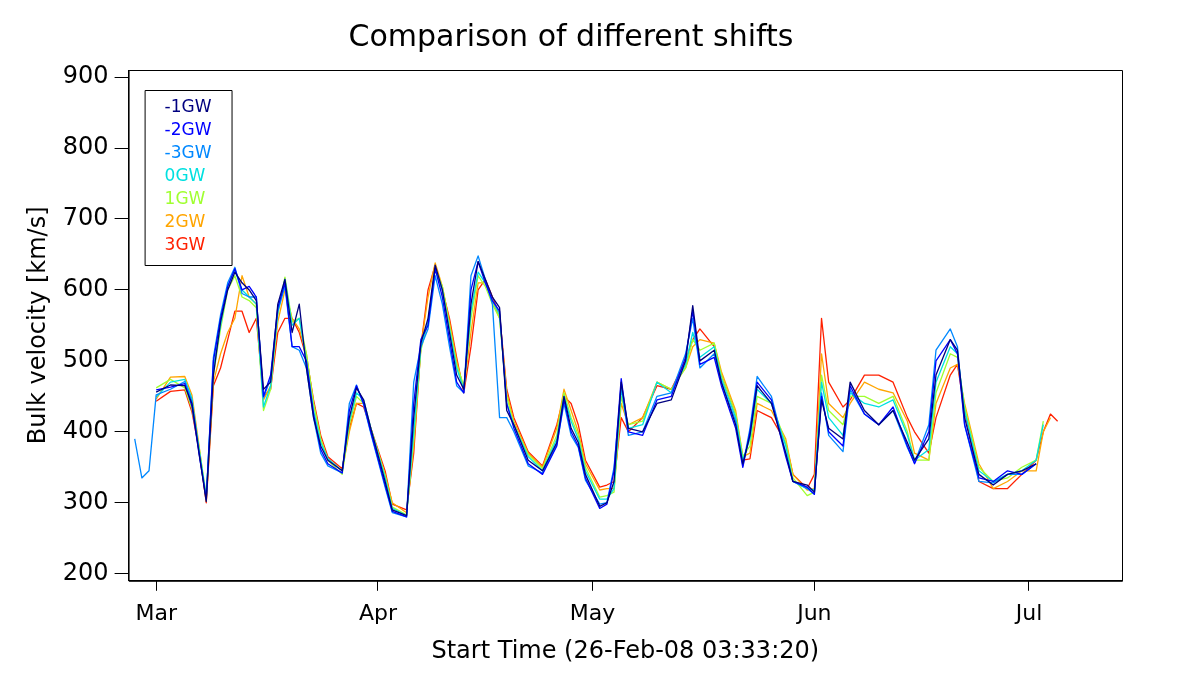 The image size is (1200, 680). What do you see at coordinates (185, 175) in the screenshot?
I see `text: 0GW` at bounding box center [185, 175].